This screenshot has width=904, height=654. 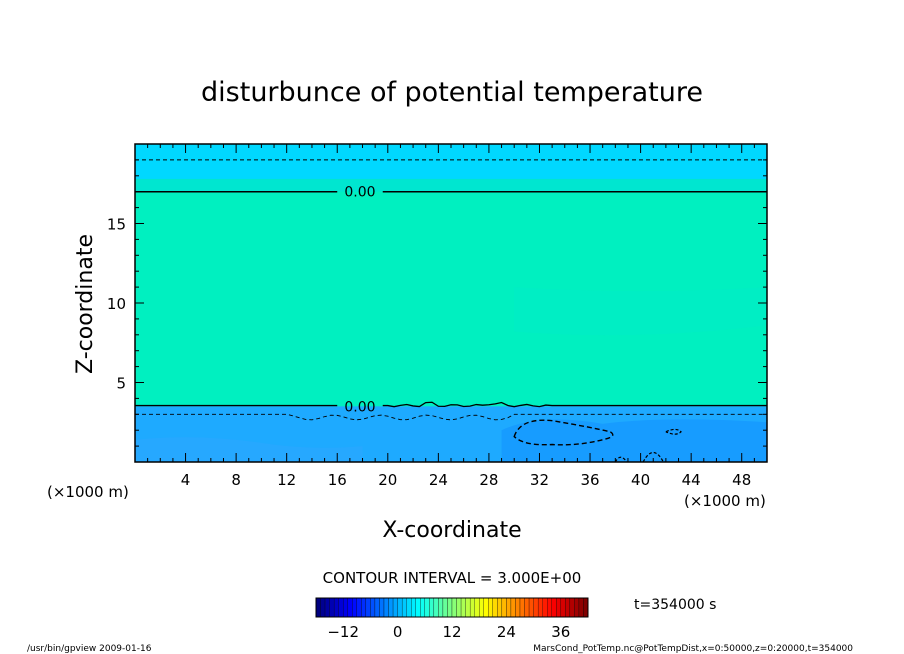 I want to click on field-upper-mid, so click(x=451, y=185).